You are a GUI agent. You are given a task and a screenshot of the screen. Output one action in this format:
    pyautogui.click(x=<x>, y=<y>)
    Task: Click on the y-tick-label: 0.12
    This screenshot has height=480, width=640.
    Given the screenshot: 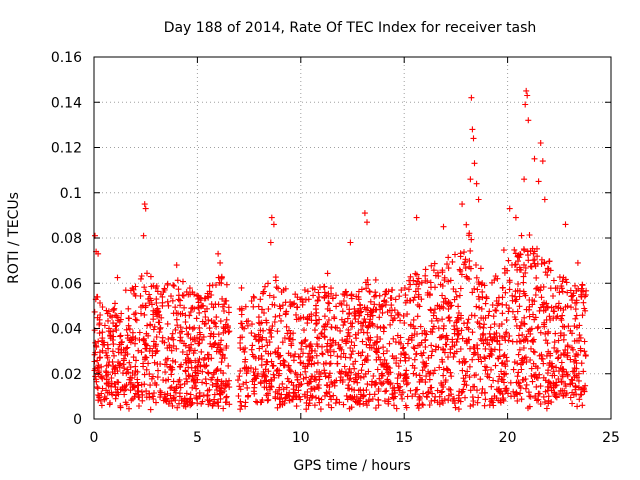 What is the action you would take?
    pyautogui.click(x=66, y=149)
    